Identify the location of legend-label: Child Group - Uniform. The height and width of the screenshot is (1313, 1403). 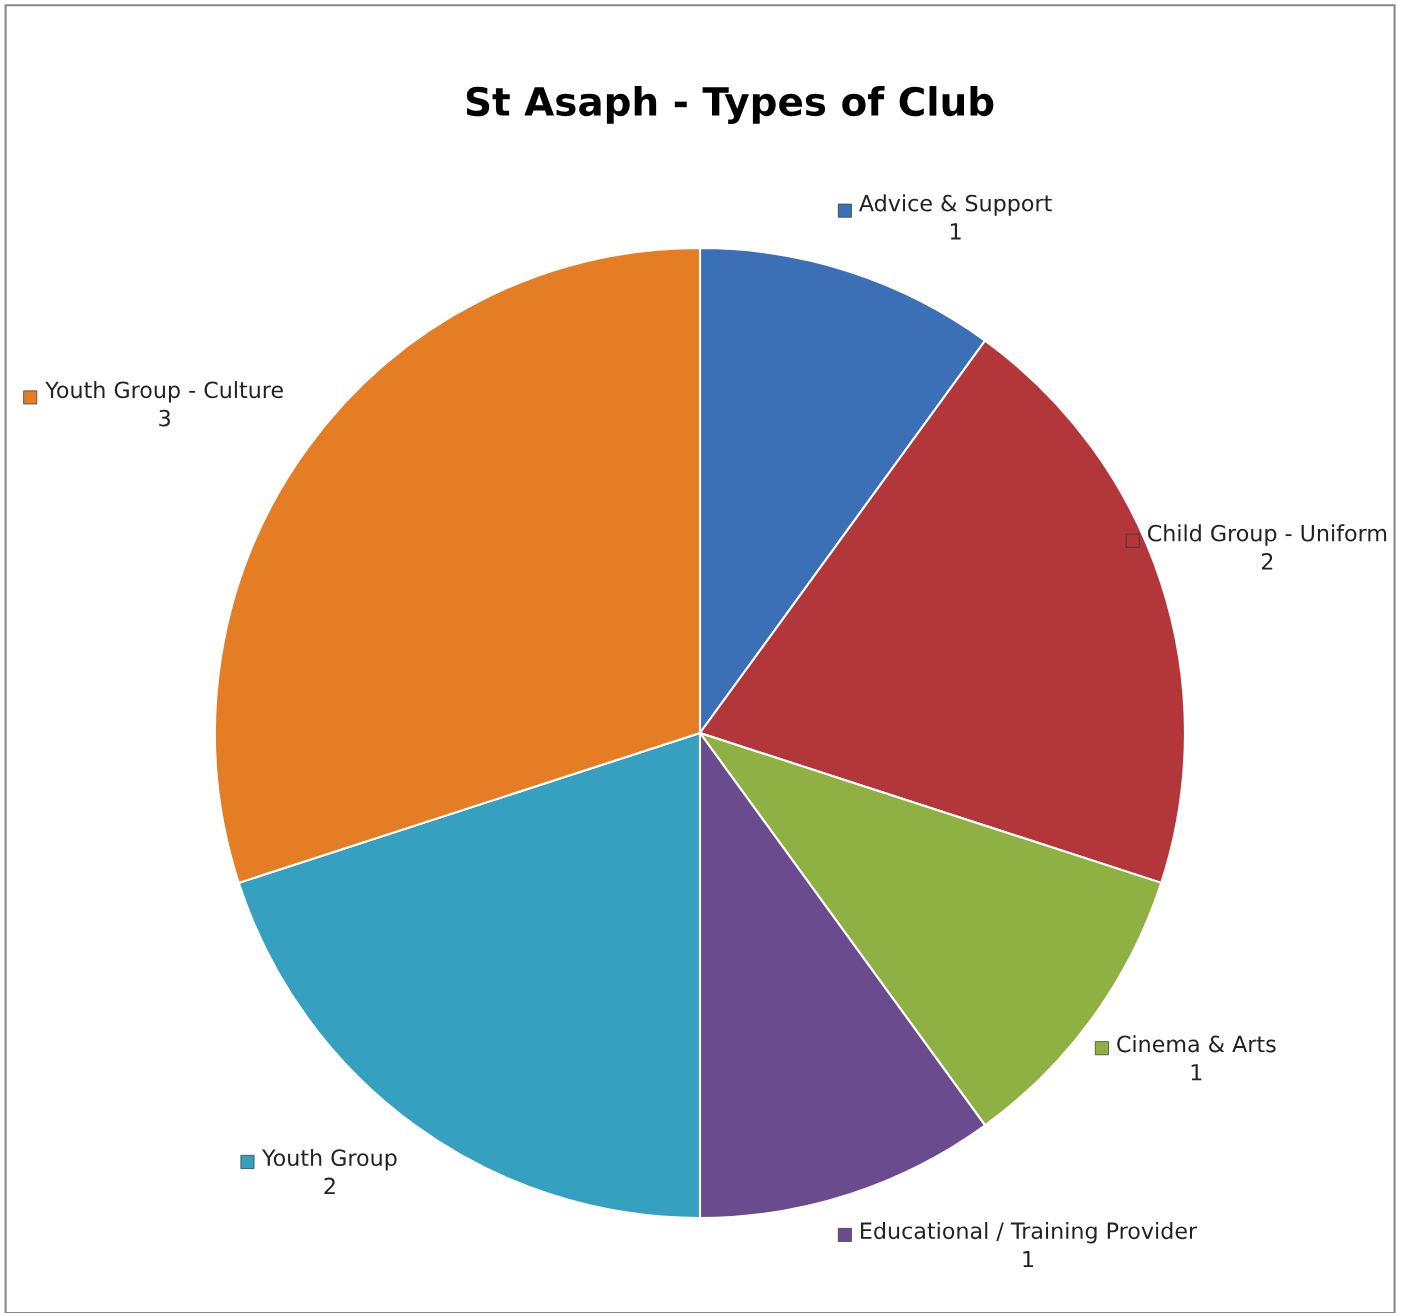
(1267, 535).